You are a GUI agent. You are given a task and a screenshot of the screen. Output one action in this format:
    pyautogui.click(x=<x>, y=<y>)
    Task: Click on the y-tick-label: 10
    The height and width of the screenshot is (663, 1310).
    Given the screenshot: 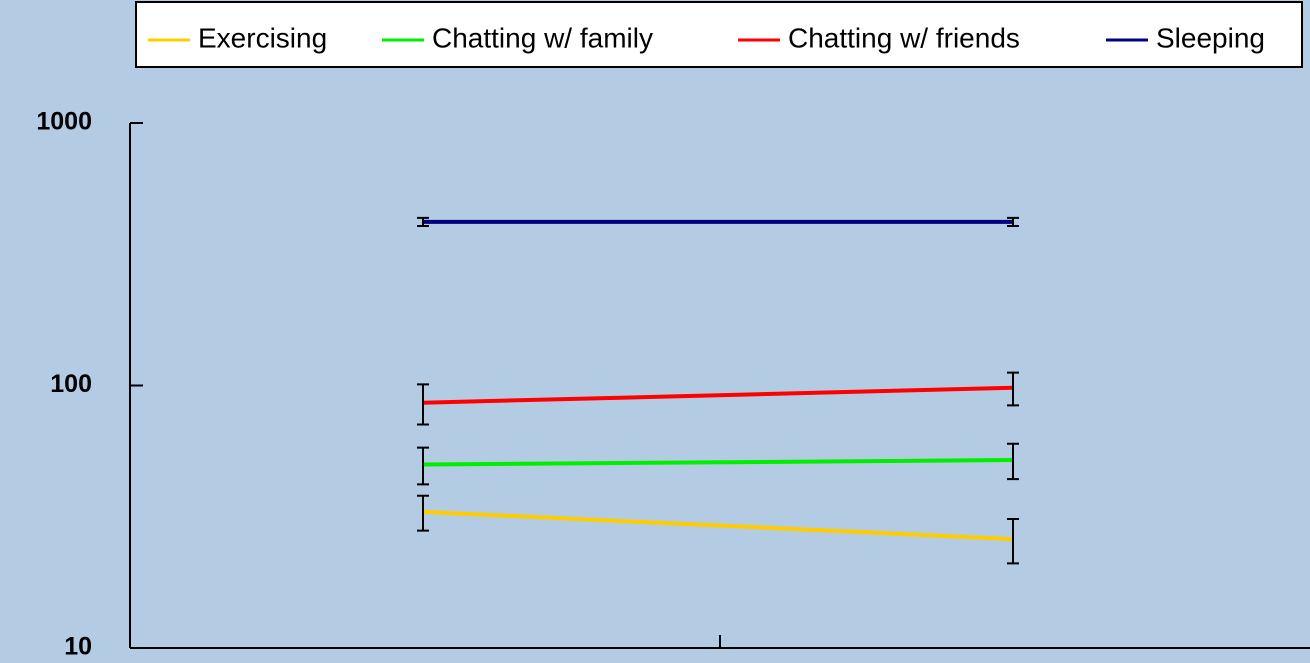 What is the action you would take?
    pyautogui.click(x=78, y=647)
    